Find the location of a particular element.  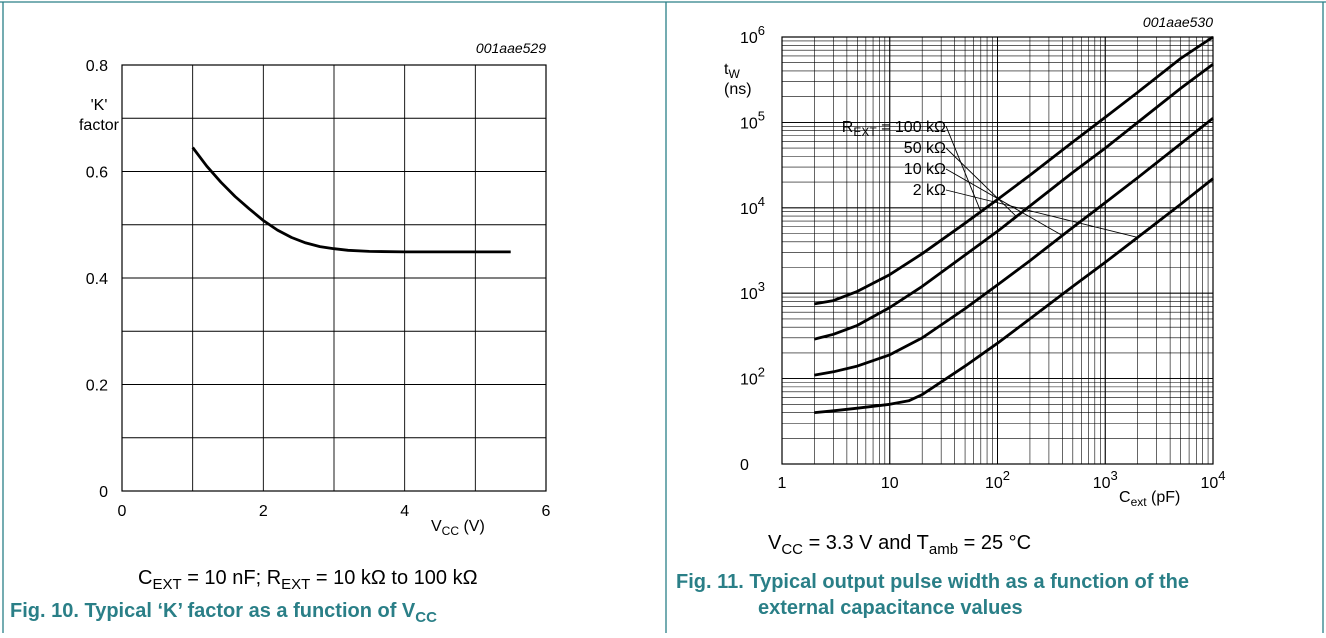

fig11-curve-50k is located at coordinates (1014, 202).